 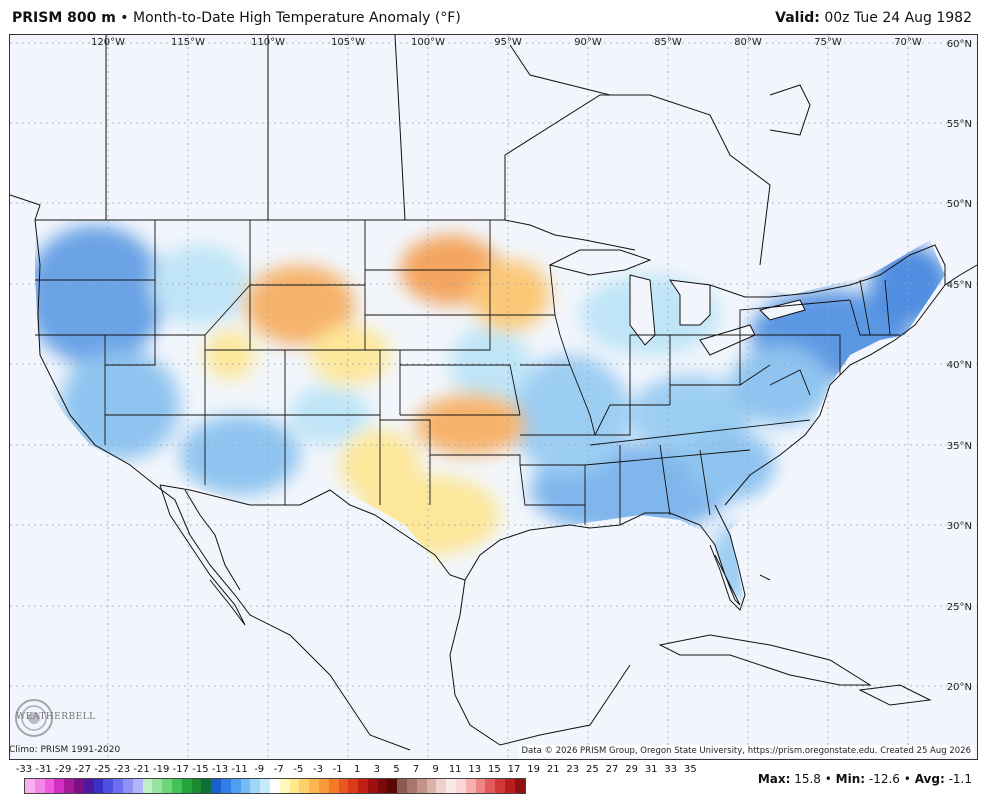 What do you see at coordinates (959, 124) in the screenshot?
I see `lat-label: 55°N` at bounding box center [959, 124].